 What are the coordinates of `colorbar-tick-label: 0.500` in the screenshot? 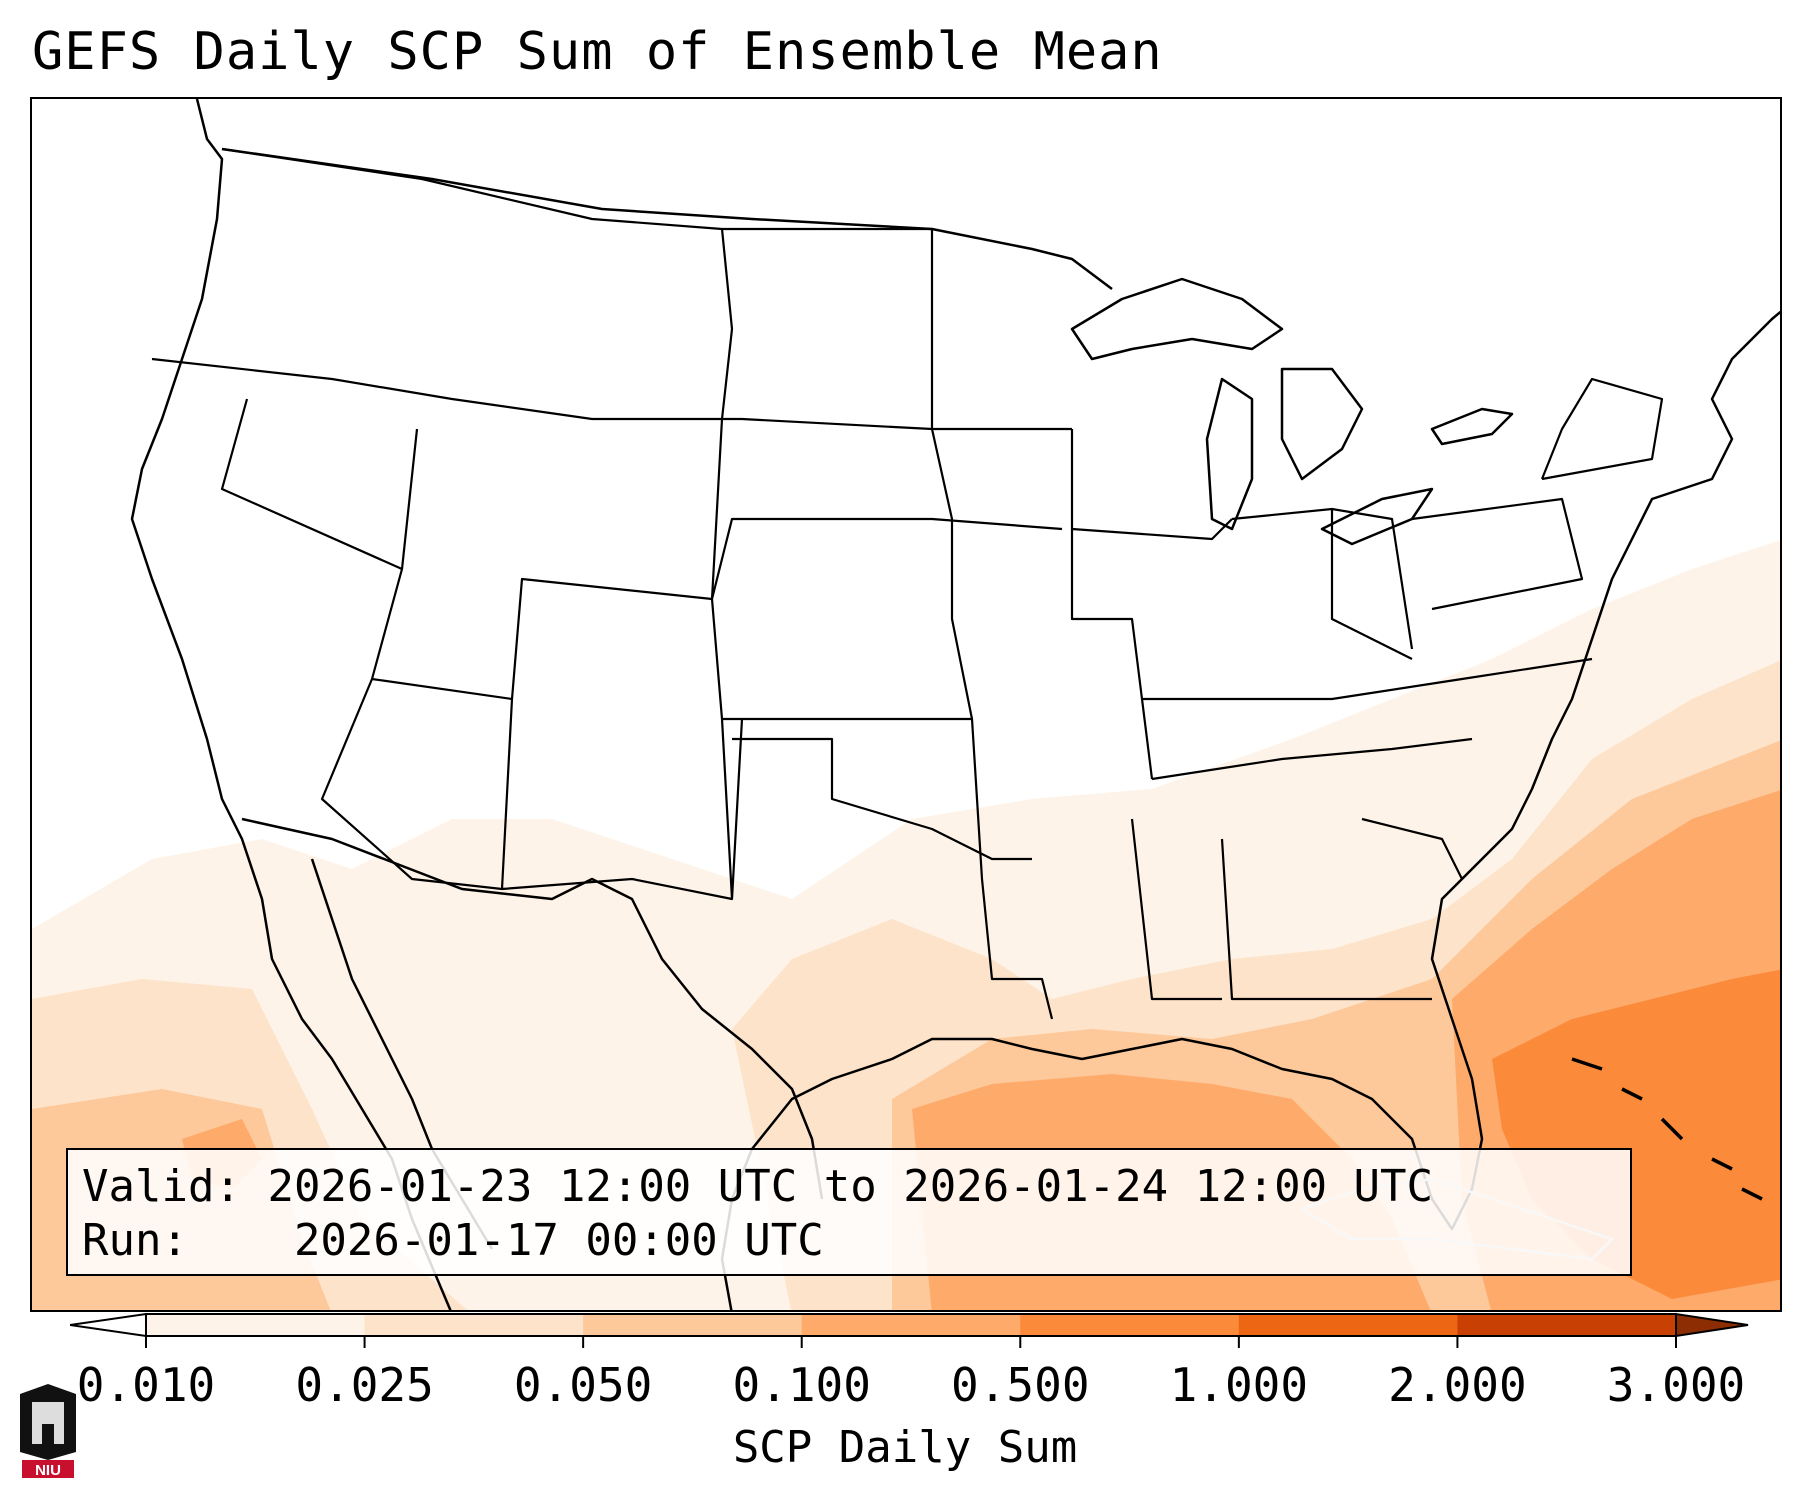 It's located at (1020, 1385).